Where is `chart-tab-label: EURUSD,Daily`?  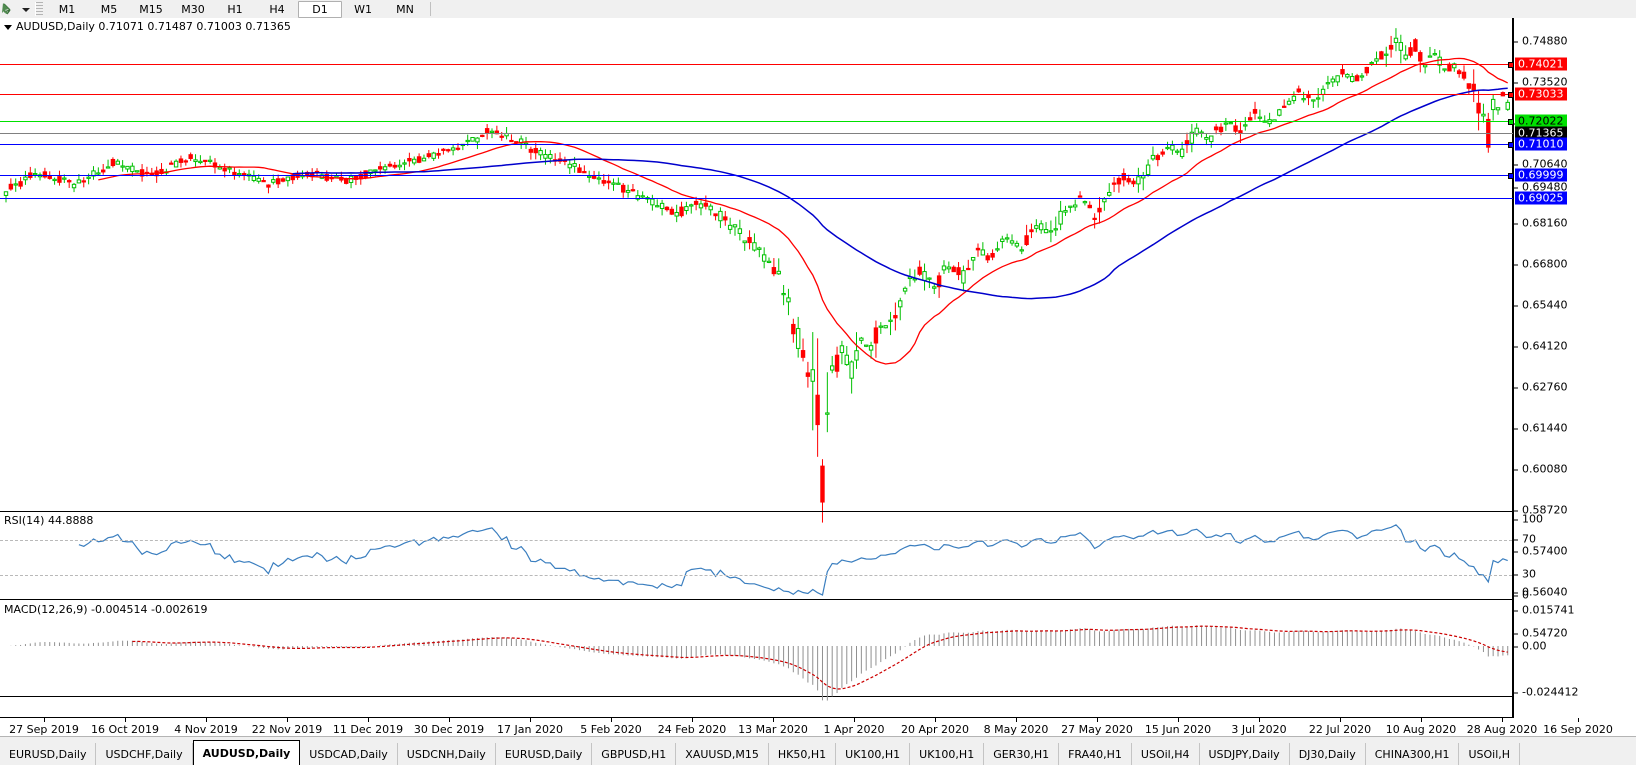 chart-tab-label: EURUSD,Daily is located at coordinates (48, 754).